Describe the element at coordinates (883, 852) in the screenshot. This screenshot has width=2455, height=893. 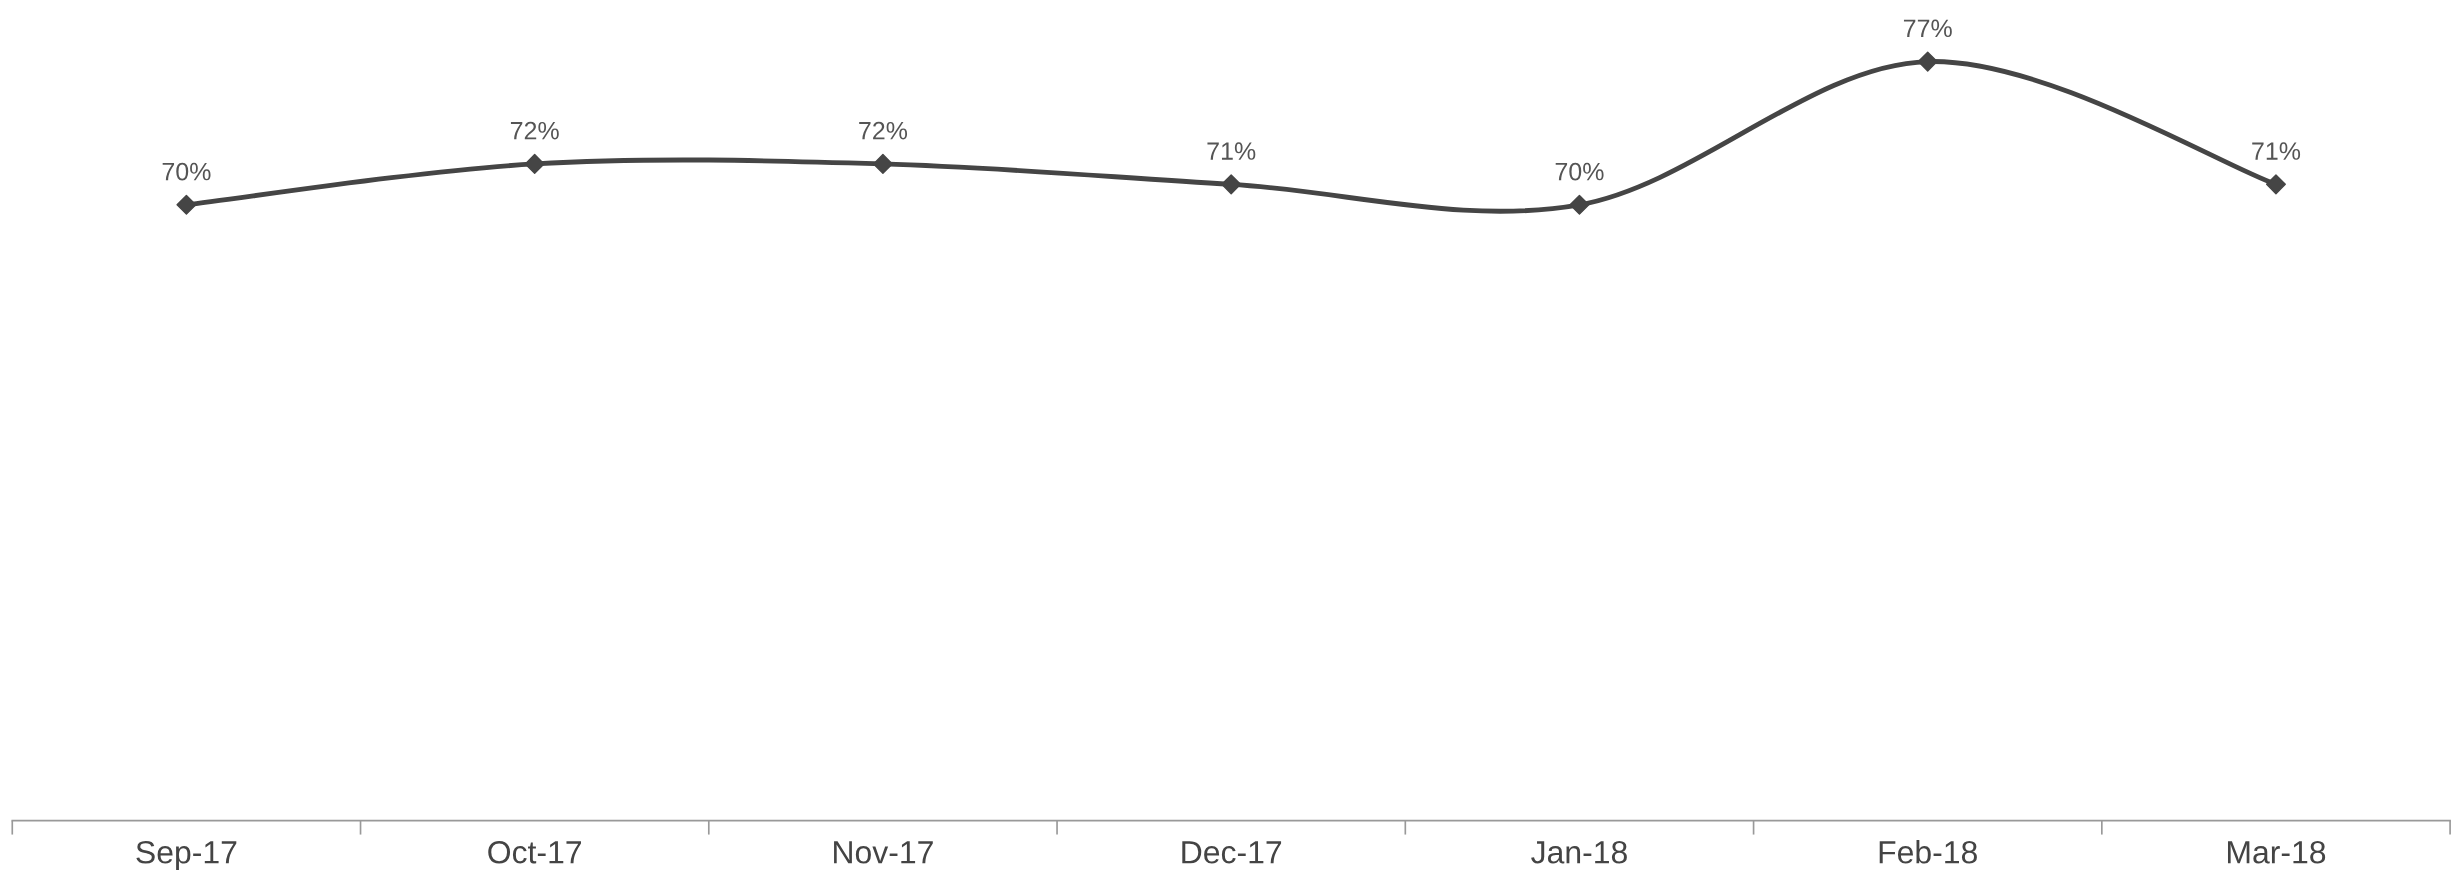
I see `x-tick-label: Nov-17` at that location.